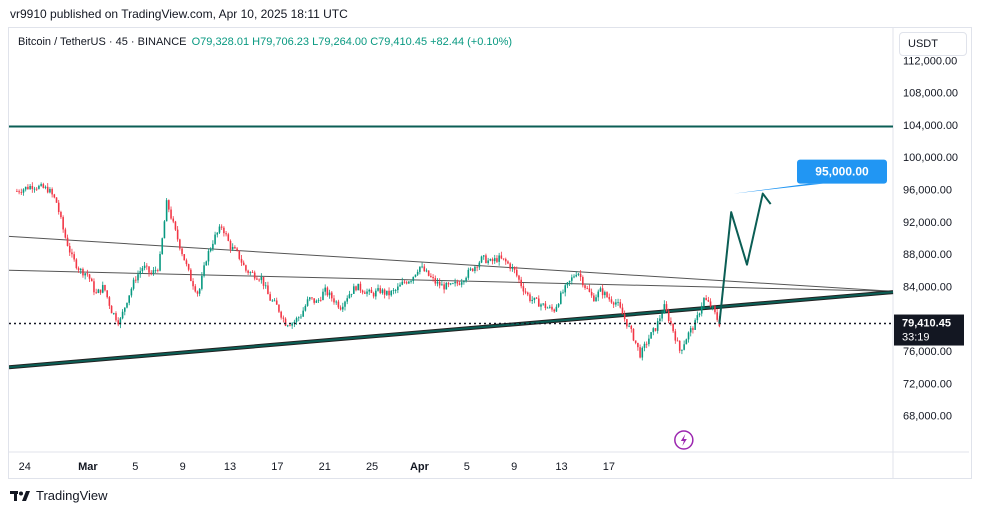 This screenshot has width=983, height=515. Describe the element at coordinates (25, 467) in the screenshot. I see `time-axis-tick: 24` at that location.